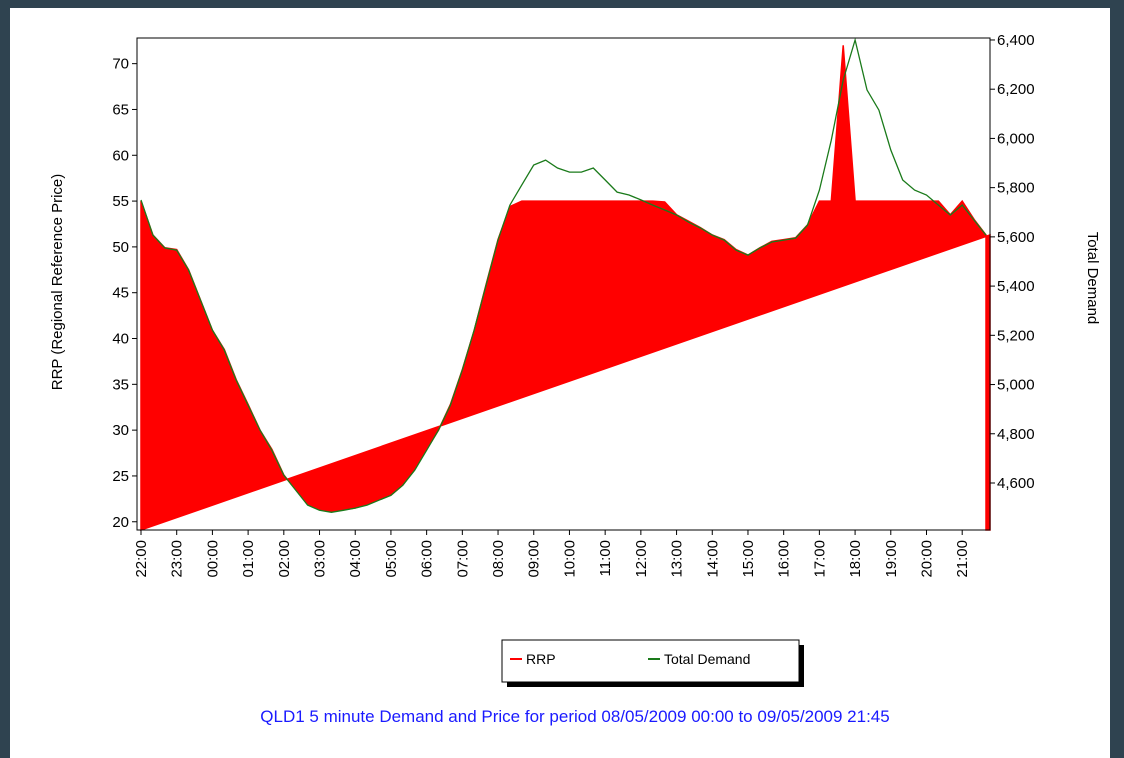 The height and width of the screenshot is (758, 1124). I want to click on x-tick-label: 03:00, so click(320, 559).